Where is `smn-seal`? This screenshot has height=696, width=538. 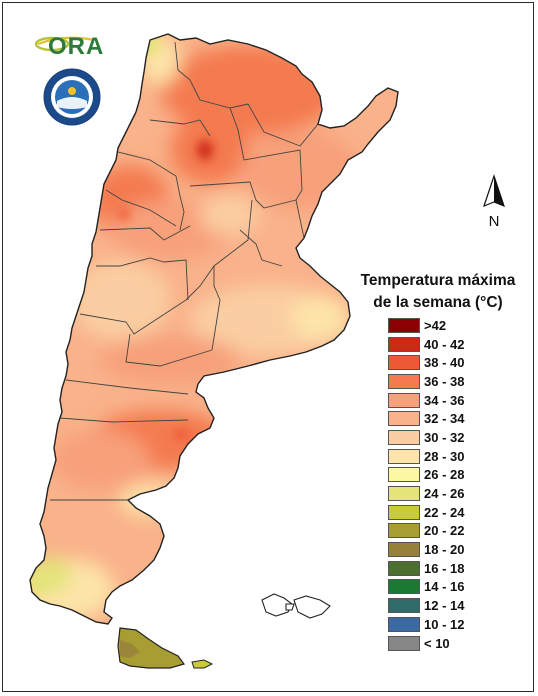
smn-seal is located at coordinates (72, 97).